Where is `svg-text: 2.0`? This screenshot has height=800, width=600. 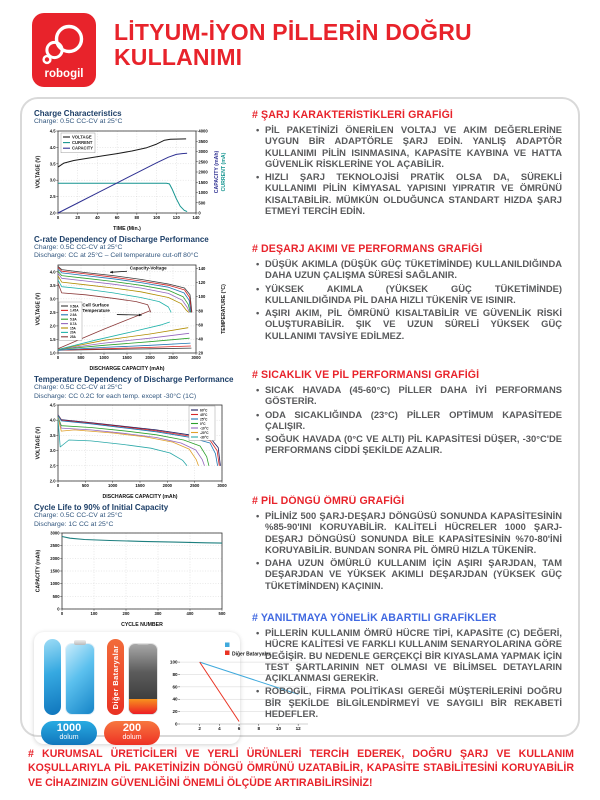 svg-text: 2.0 is located at coordinates (53, 325).